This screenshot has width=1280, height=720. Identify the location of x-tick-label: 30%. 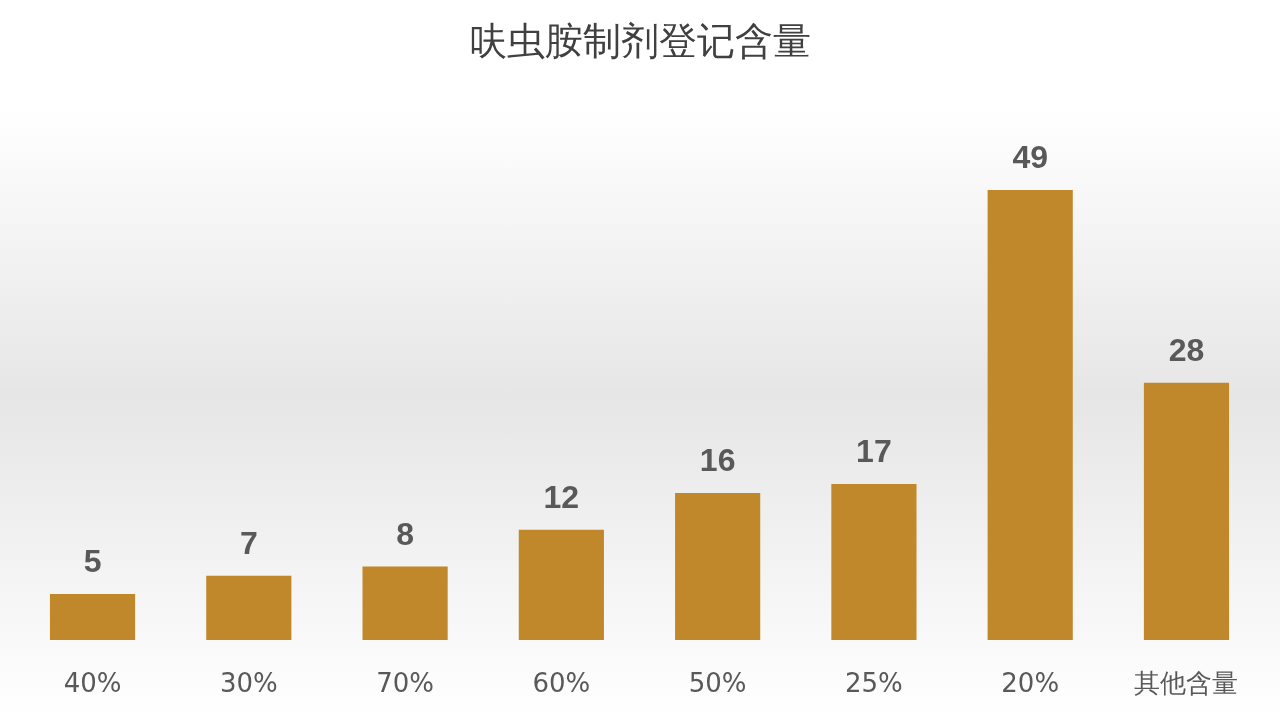
(248, 682).